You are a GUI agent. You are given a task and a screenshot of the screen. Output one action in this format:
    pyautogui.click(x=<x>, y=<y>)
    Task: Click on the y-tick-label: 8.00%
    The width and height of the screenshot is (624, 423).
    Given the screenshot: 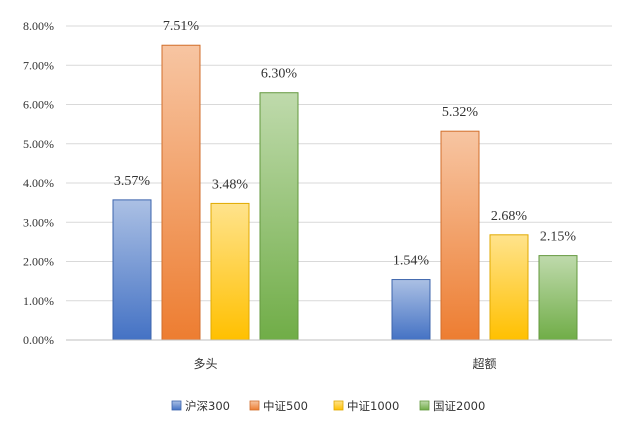 What is the action you would take?
    pyautogui.click(x=38, y=26)
    